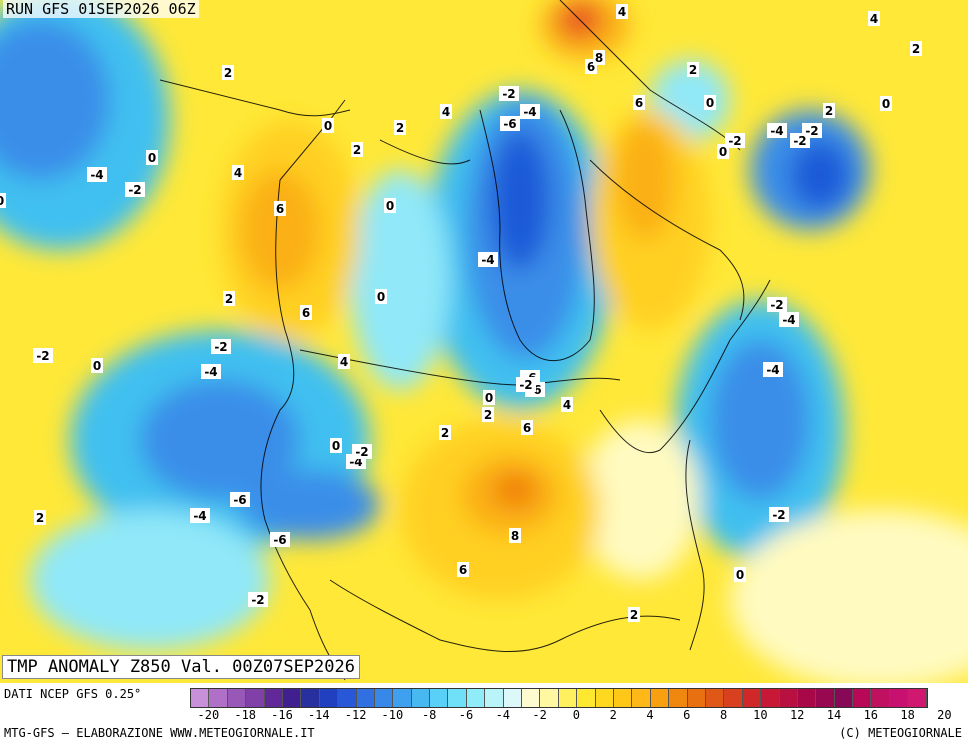 This screenshot has height=745, width=968. I want to click on colorbar-tick-label: 2, so click(613, 715).